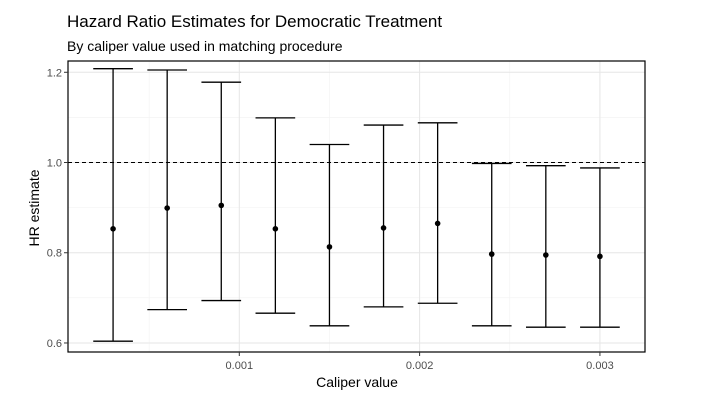  Describe the element at coordinates (54, 254) in the screenshot. I see `y-tick-label: 0.8` at that location.